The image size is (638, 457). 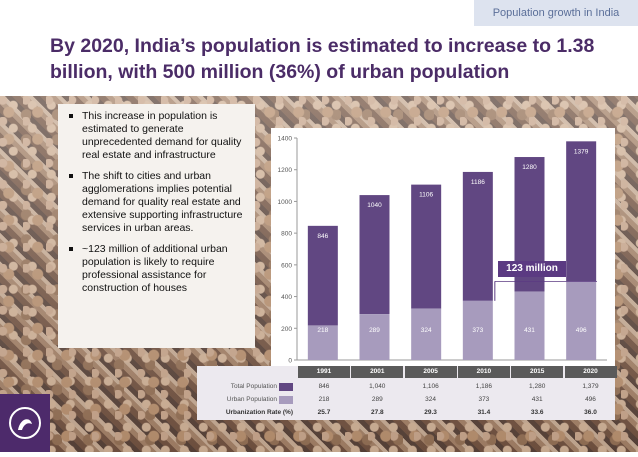 I want to click on table-cell: 1,379, so click(x=590, y=386).